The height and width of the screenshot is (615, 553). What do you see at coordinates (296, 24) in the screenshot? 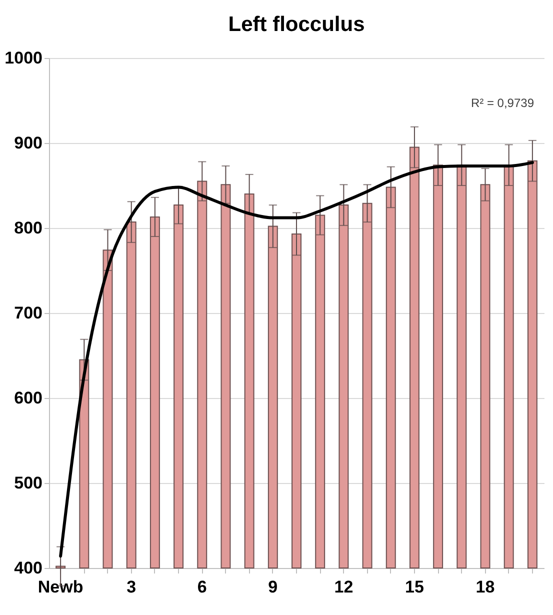
I see `chart-title: Left flocculus` at bounding box center [296, 24].